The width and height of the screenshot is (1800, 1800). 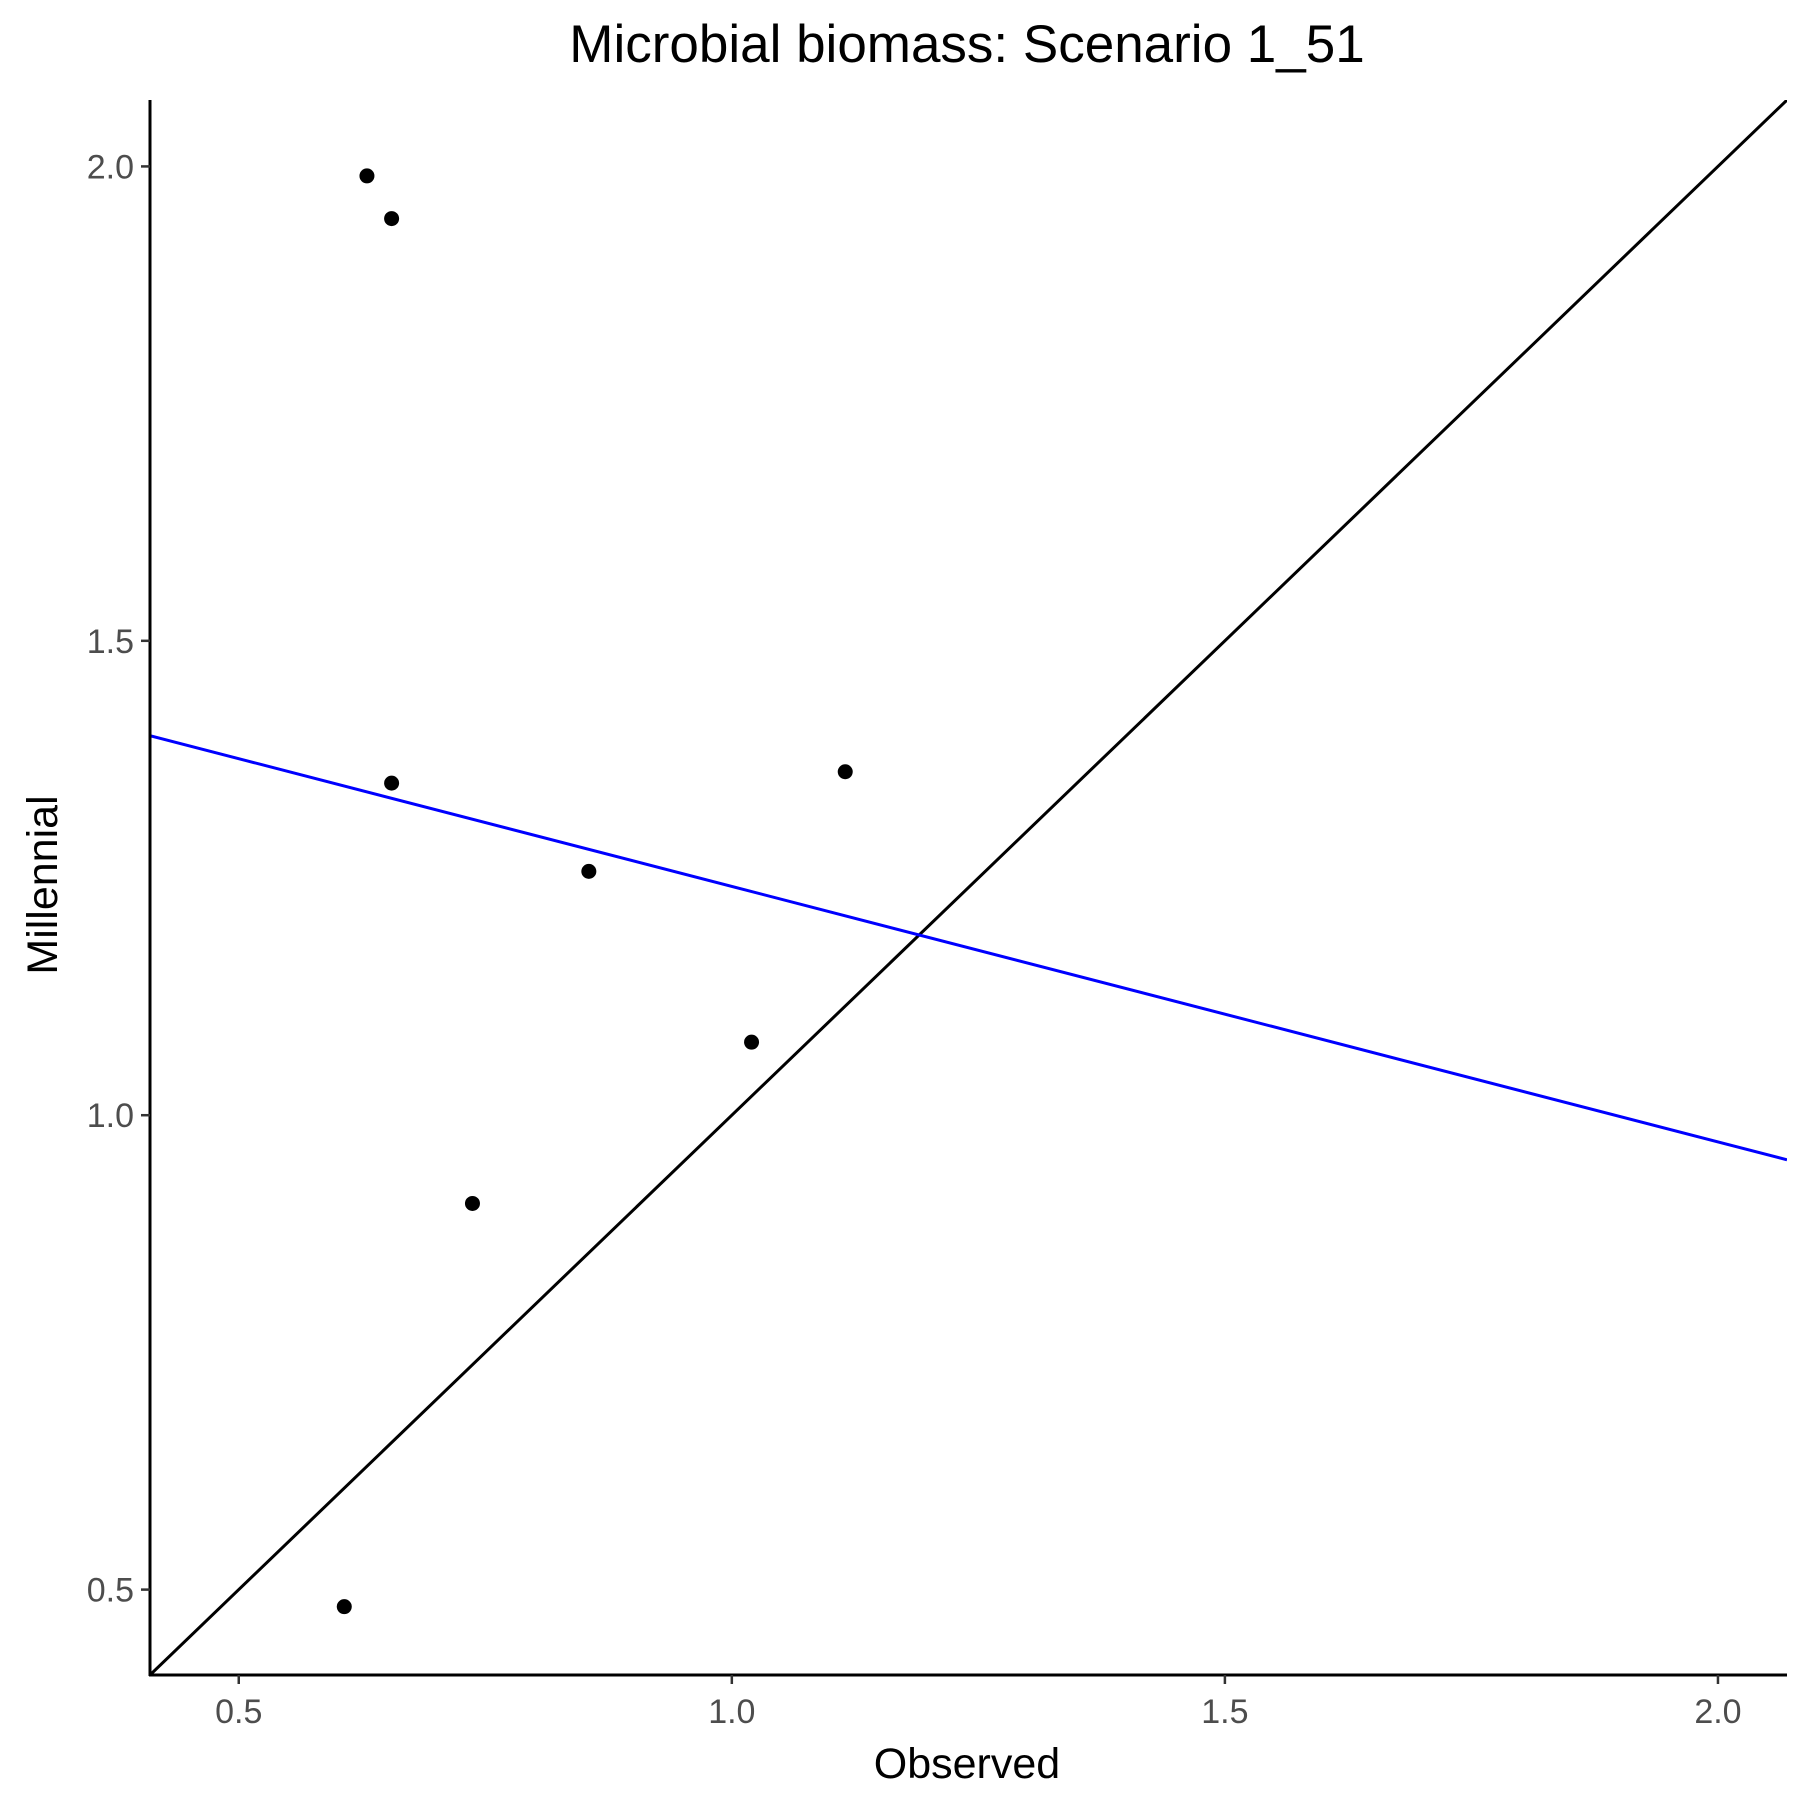 I want to click on x-axis-ticks: 0.5 1.0 1.5 2.0, so click(x=978, y=1703).